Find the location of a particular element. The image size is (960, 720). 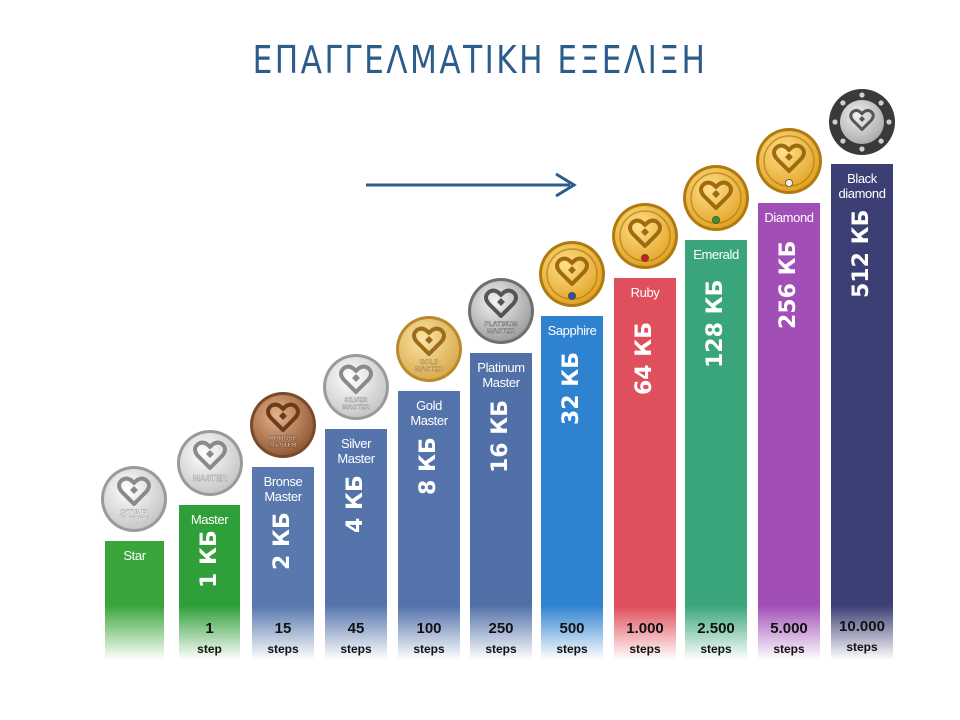

page-title: ΕΠΑΓΓΕΛΜΑΤΙΚΗ ΕΞΕΛΙΞΗ is located at coordinates (480, 60).